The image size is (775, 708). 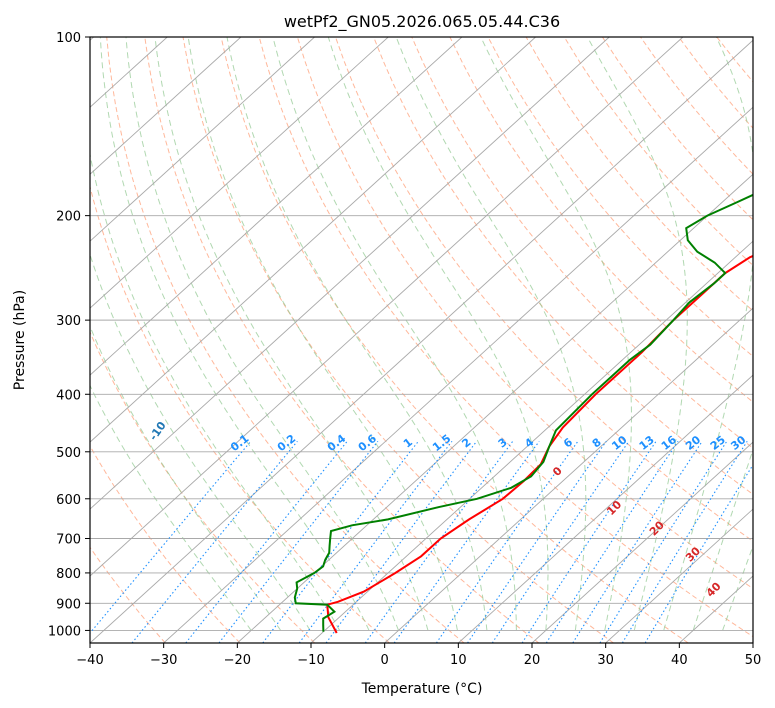 What do you see at coordinates (68, 321) in the screenshot?
I see `y-tick-label: 300` at bounding box center [68, 321].